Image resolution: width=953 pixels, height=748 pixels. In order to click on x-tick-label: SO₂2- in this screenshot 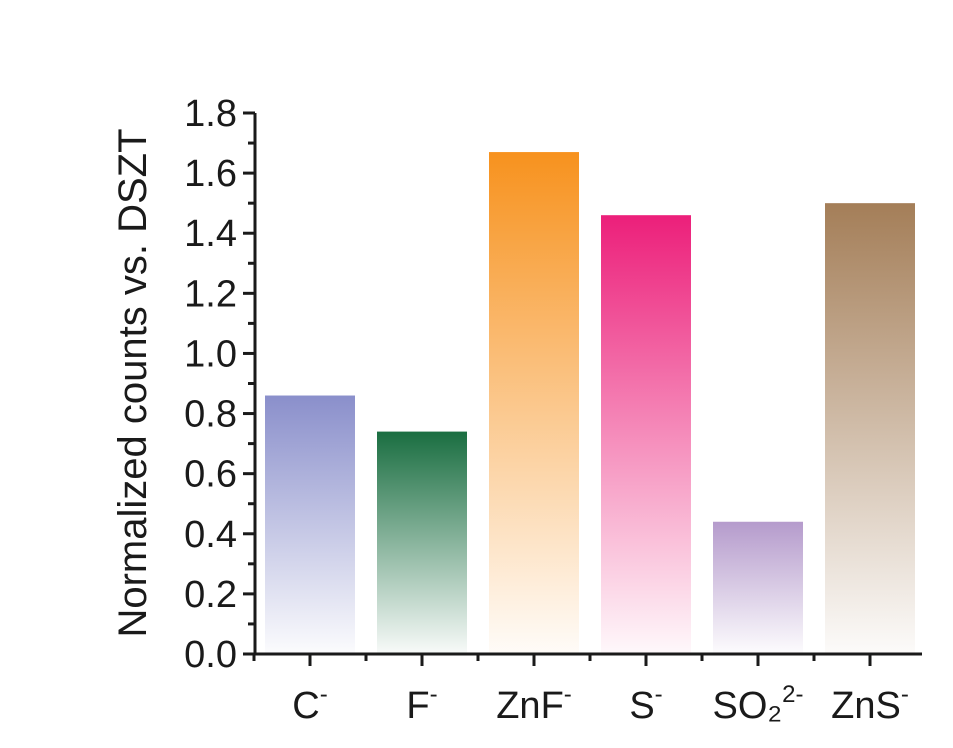, I will do `click(758, 704)`.